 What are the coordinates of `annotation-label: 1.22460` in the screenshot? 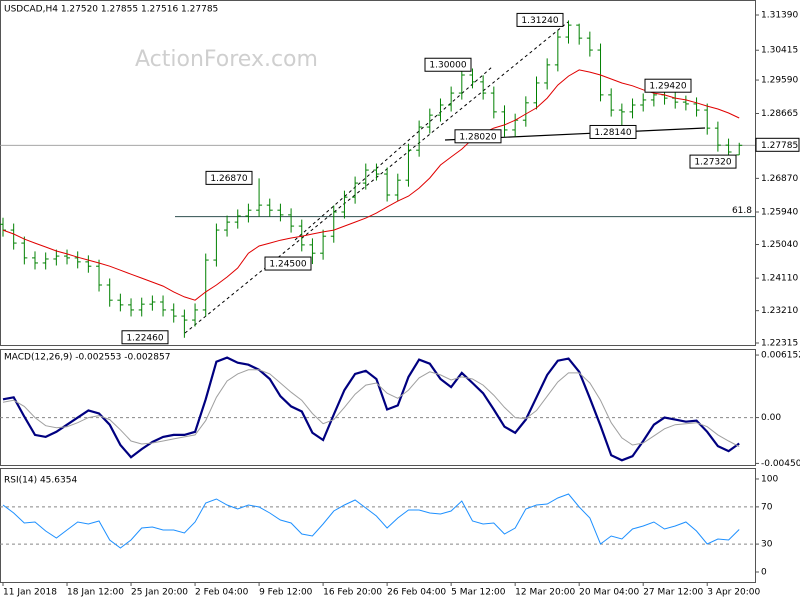 It's located at (144, 338).